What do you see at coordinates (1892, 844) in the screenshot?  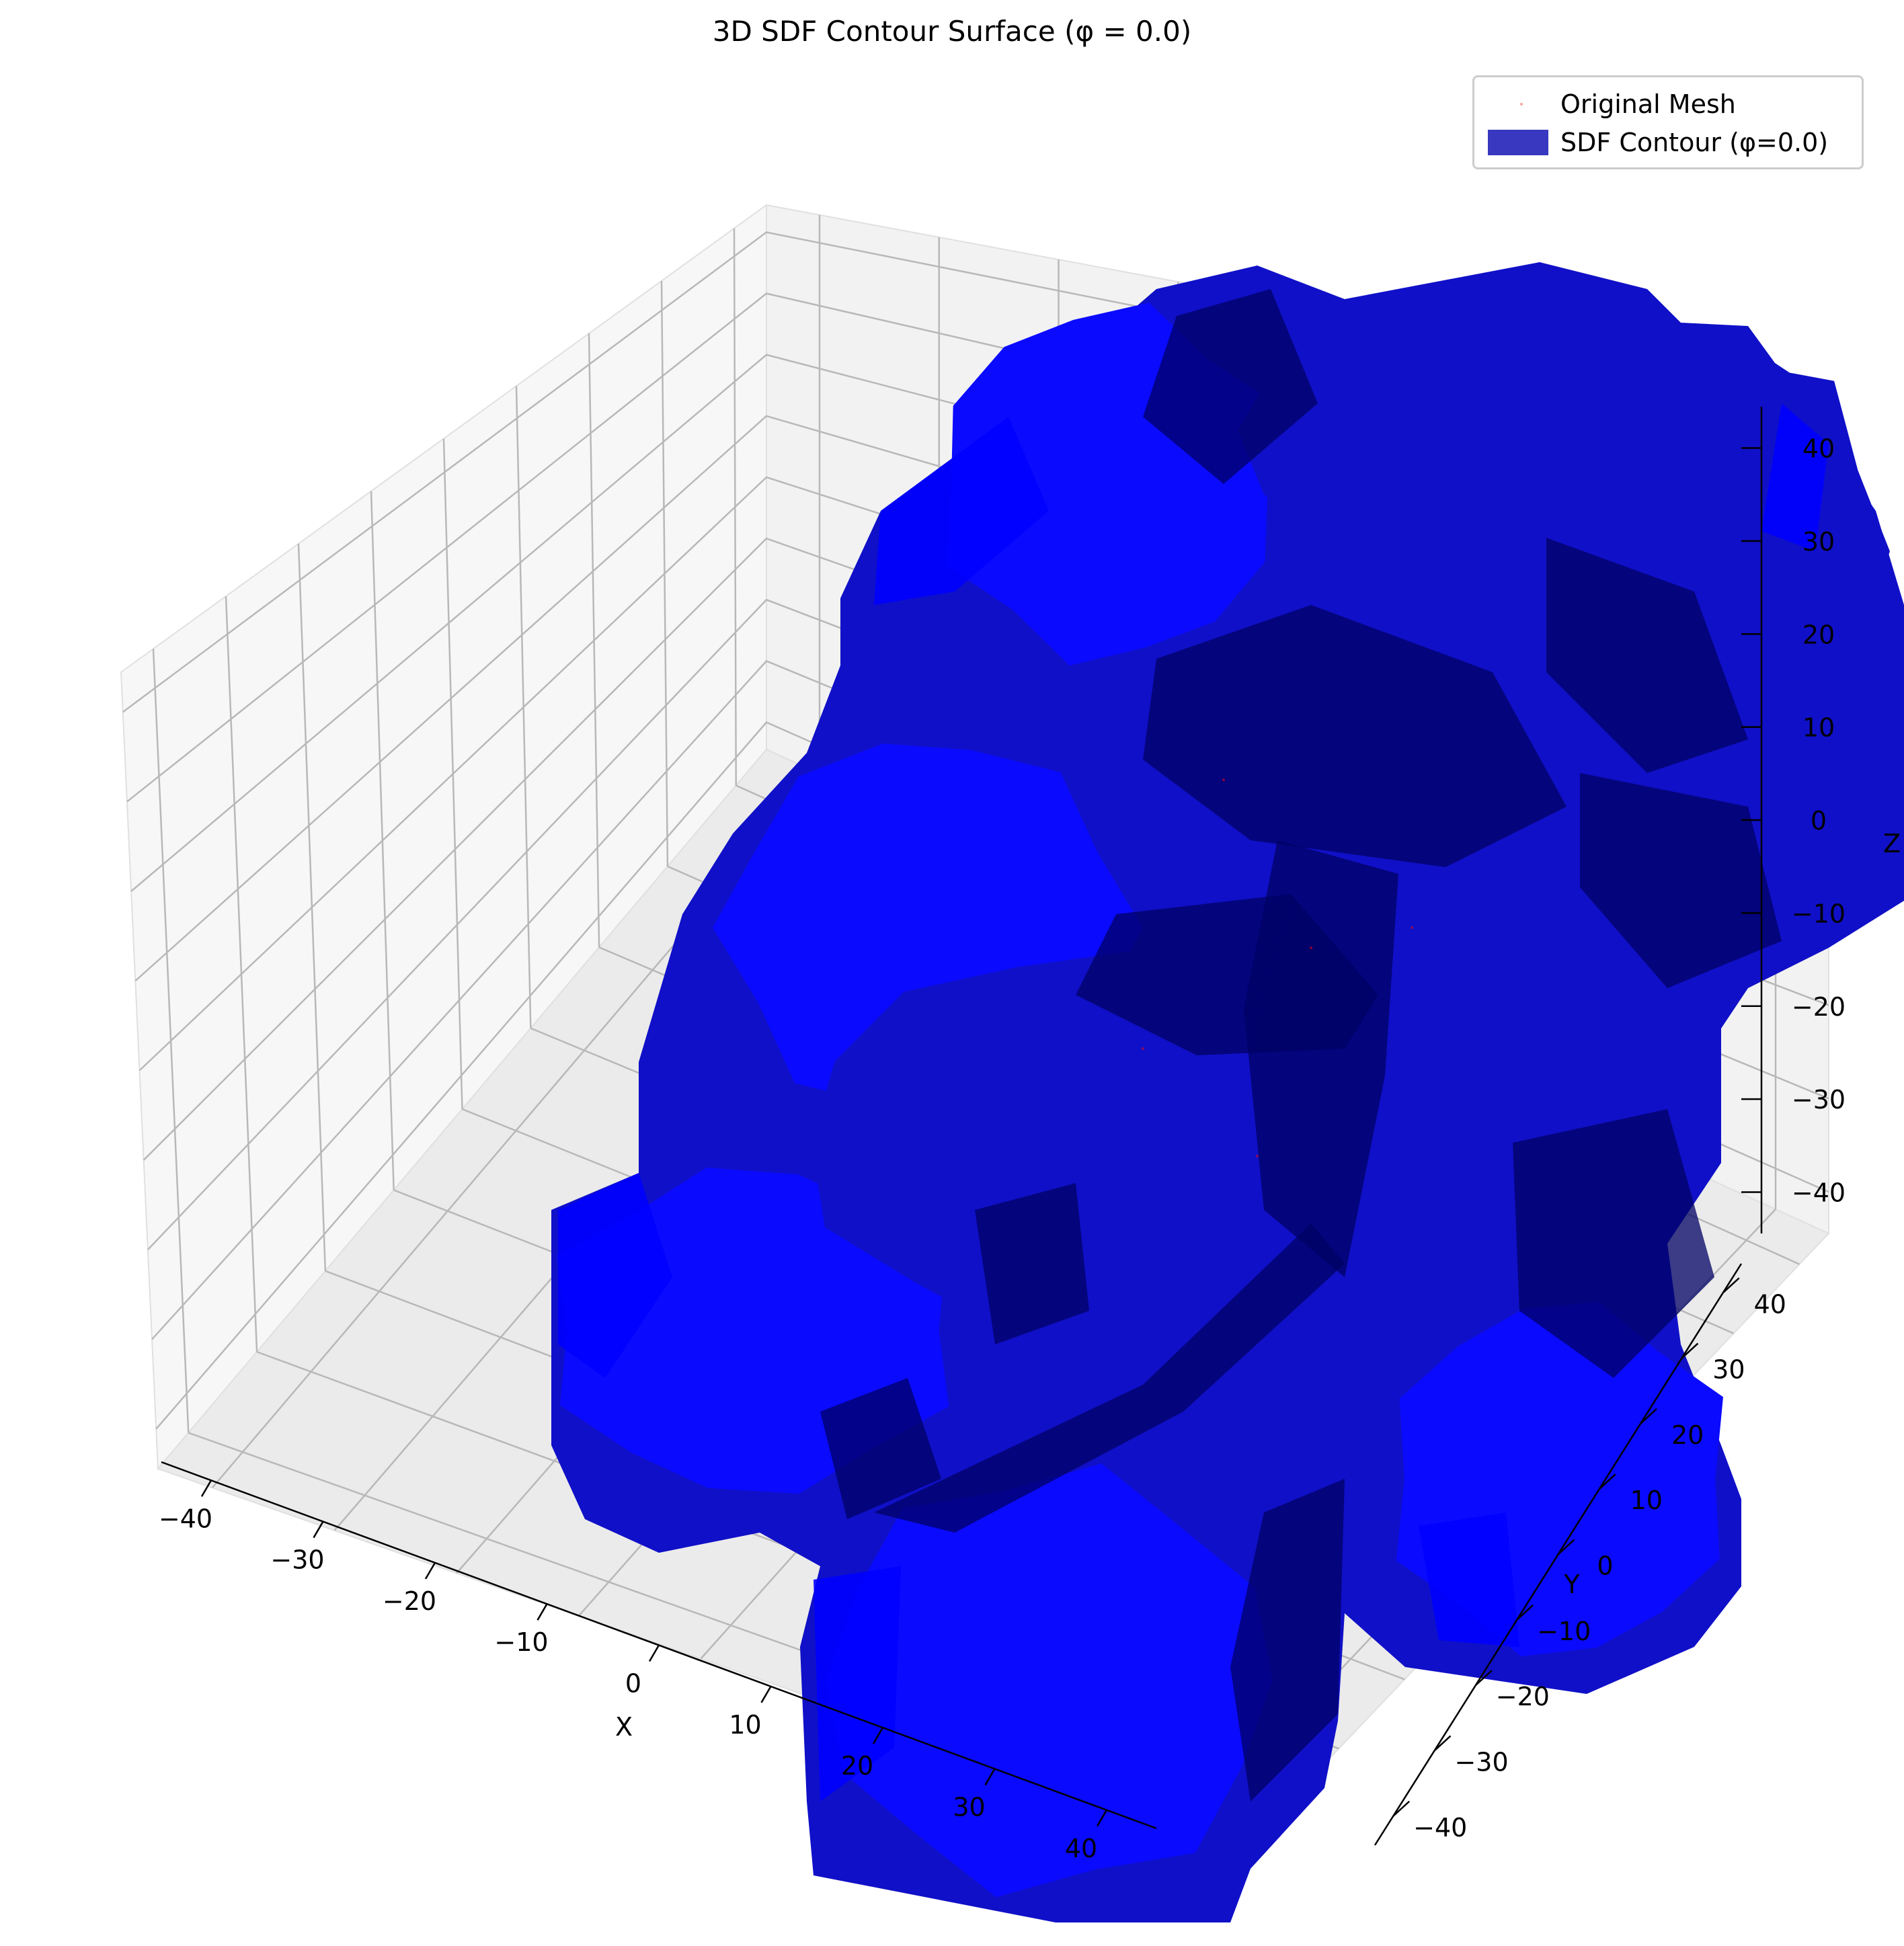 I see `z-axis-label: Z` at bounding box center [1892, 844].